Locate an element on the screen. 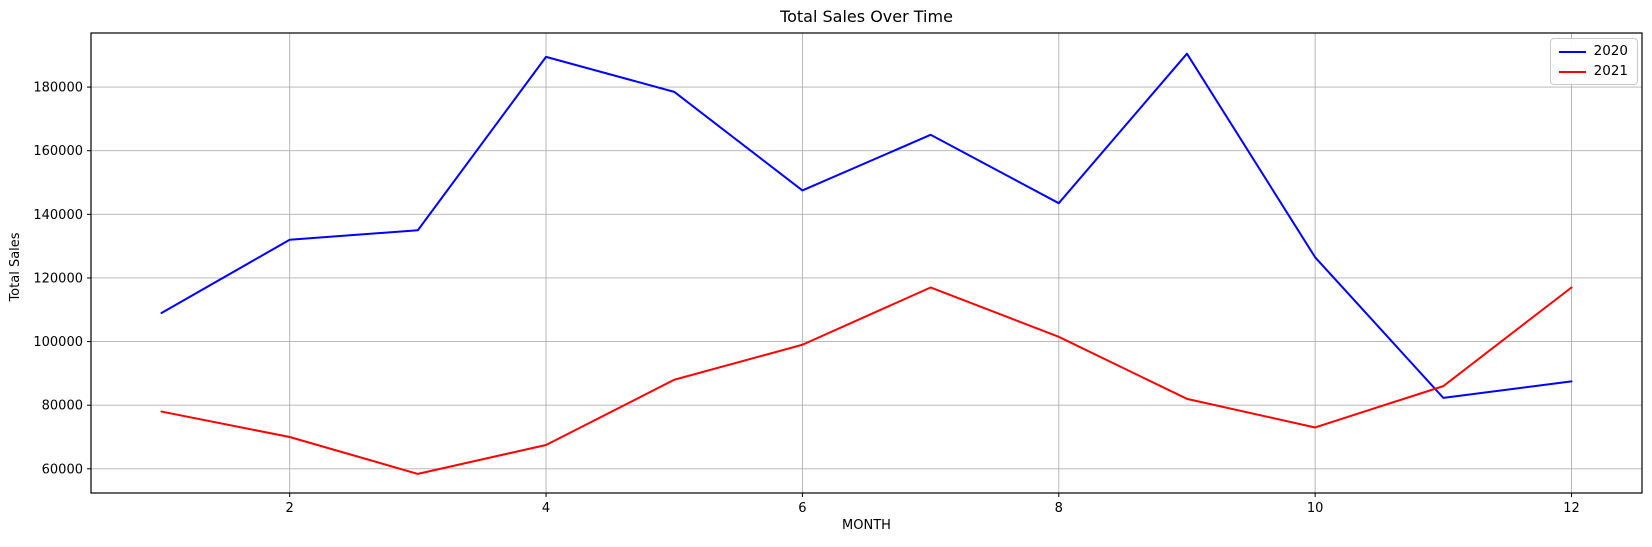 This screenshot has height=547, width=1652. x-tick-label: 10 is located at coordinates (1315, 508).